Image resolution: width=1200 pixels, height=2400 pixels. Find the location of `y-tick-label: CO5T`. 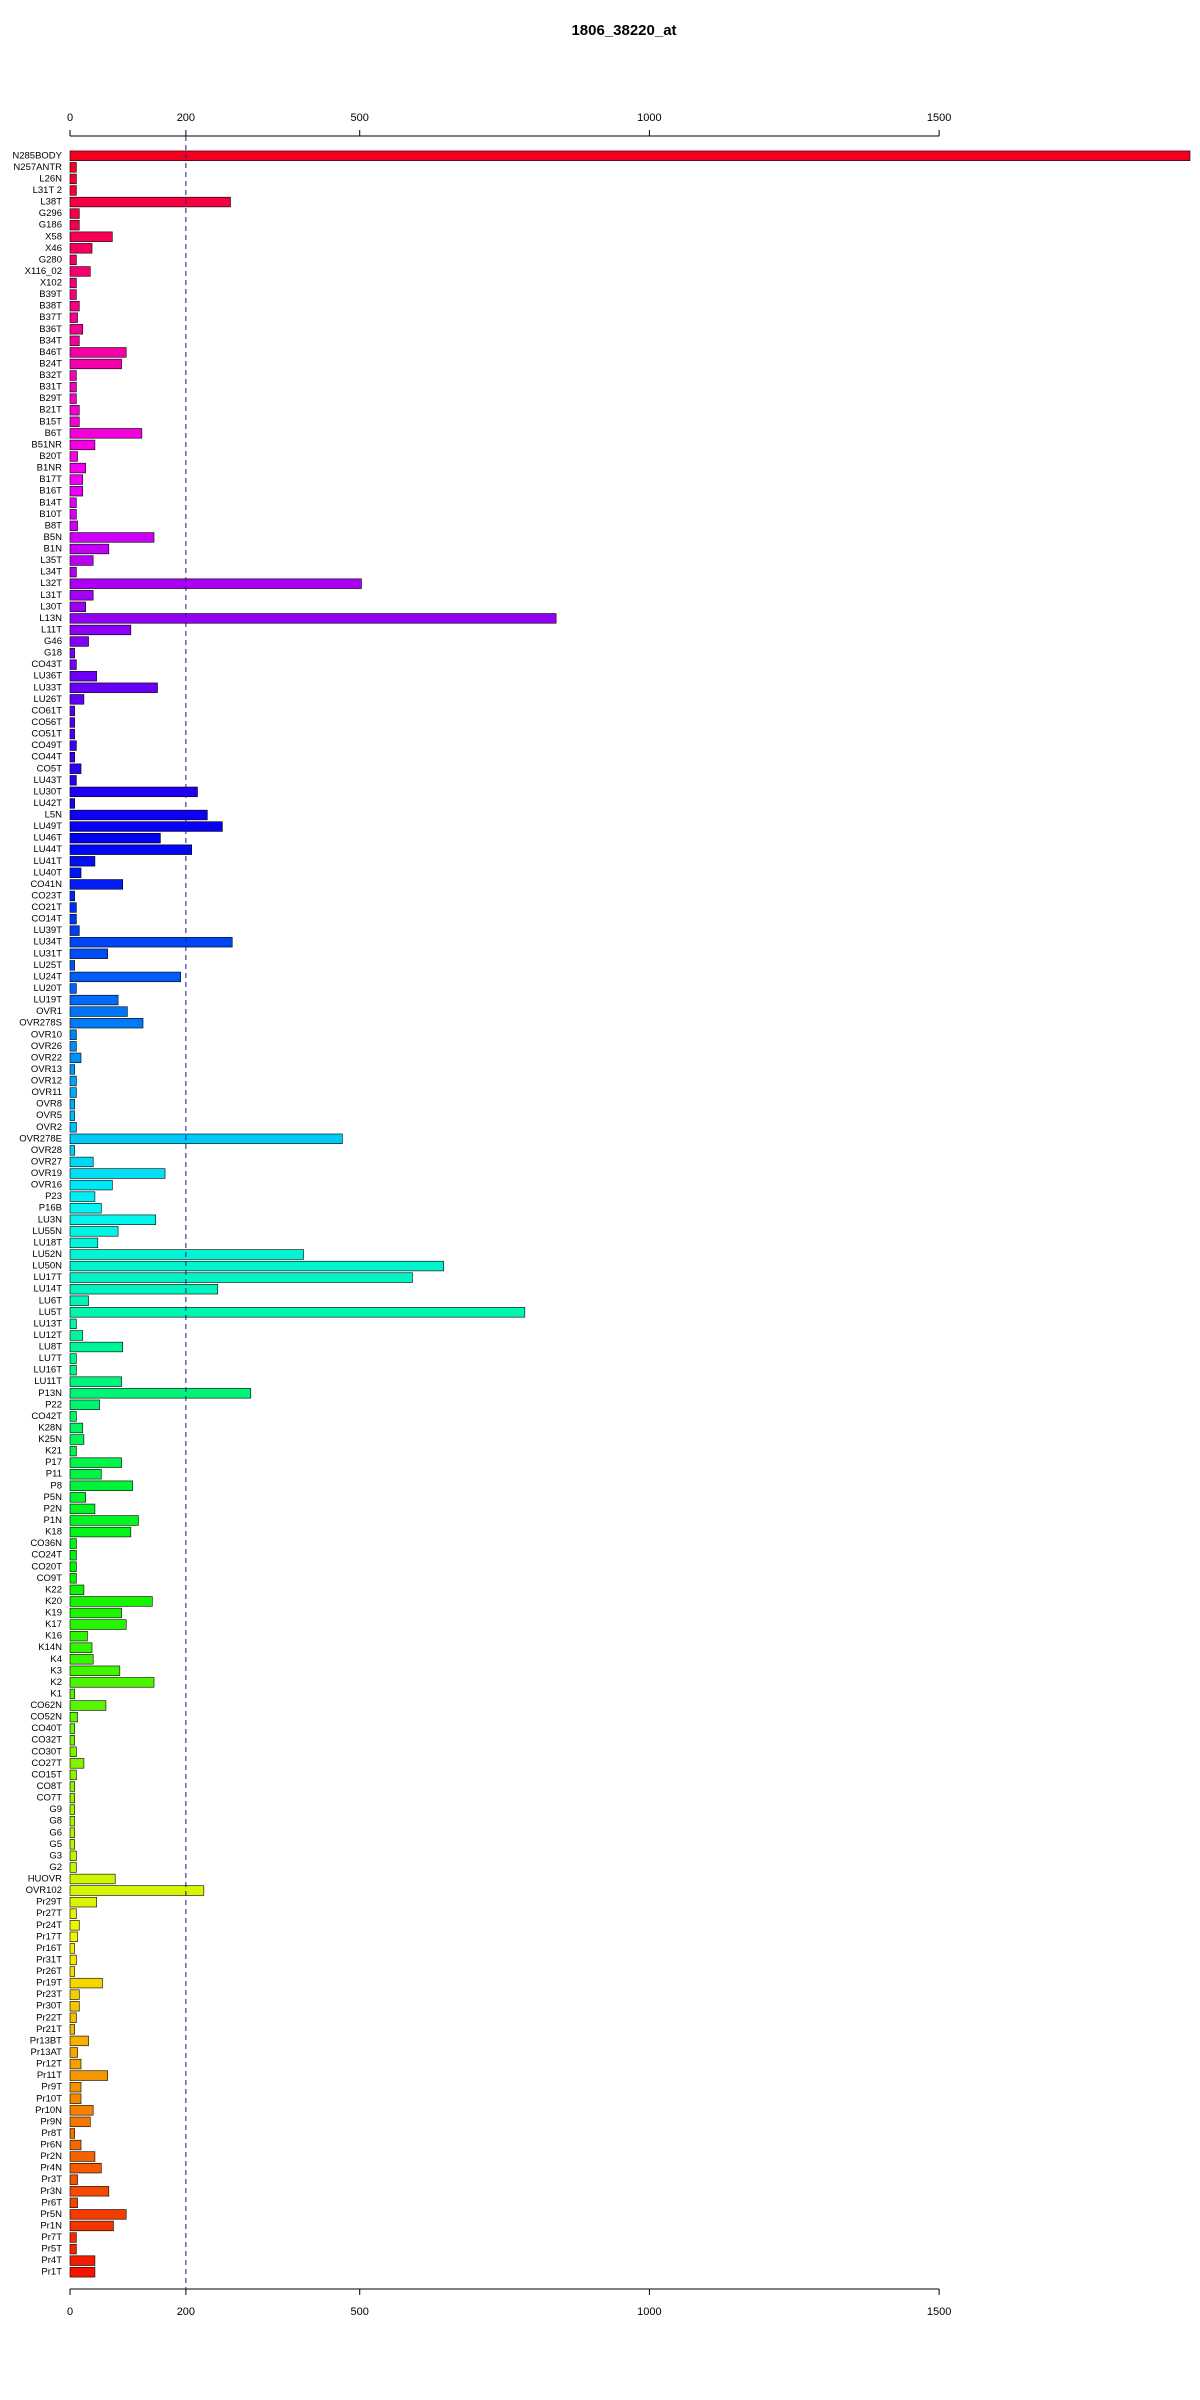

y-tick-label: CO5T is located at coordinates (50, 768).